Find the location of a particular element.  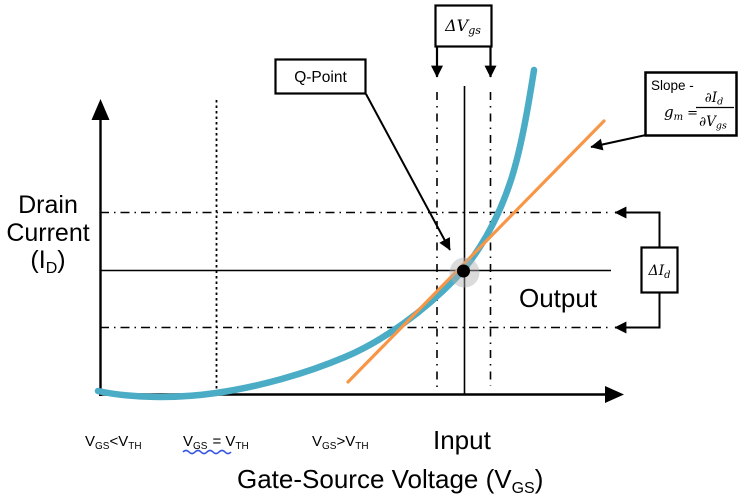

slope-fraction-numerator: ∂Id is located at coordinates (714, 99).